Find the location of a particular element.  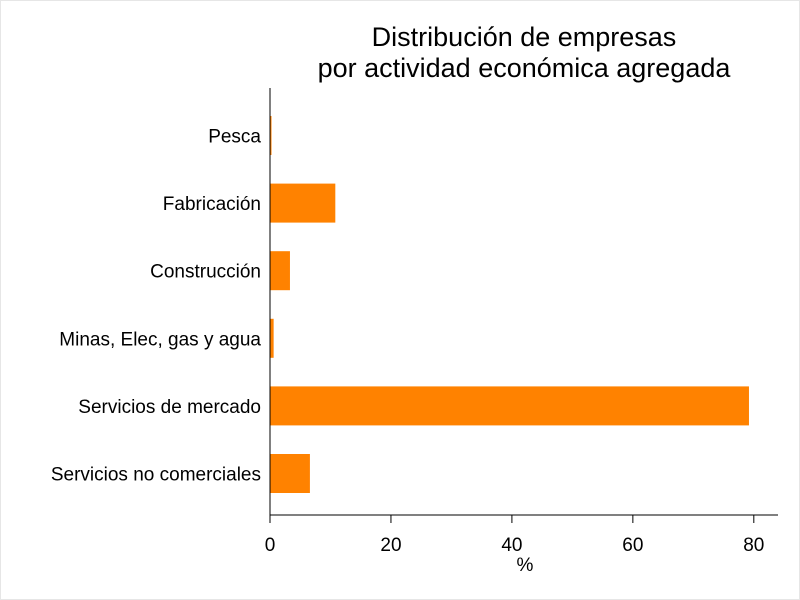

chart-title-line-1: Distribución de empresas is located at coordinates (524, 37).